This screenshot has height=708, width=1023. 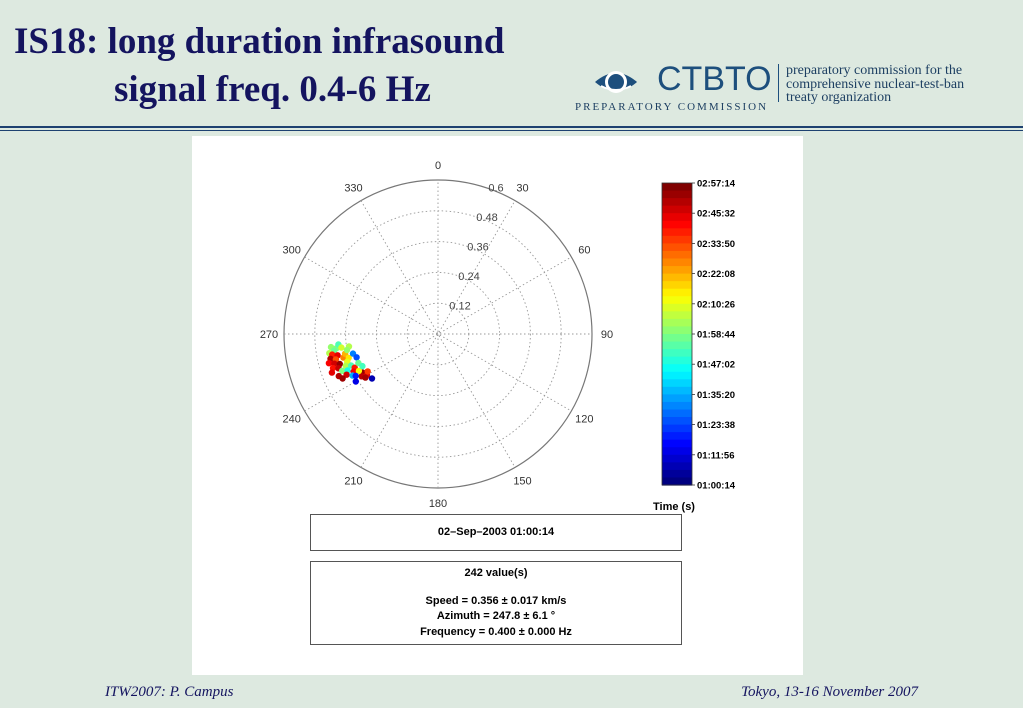 What do you see at coordinates (778, 83) in the screenshot?
I see `logo-divider` at bounding box center [778, 83].